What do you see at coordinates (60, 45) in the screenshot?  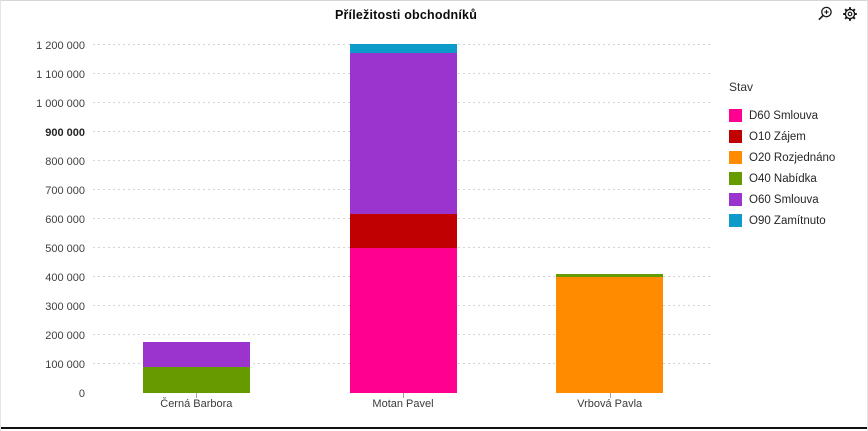 I see `y-tick-label: 1 200 000` at bounding box center [60, 45].